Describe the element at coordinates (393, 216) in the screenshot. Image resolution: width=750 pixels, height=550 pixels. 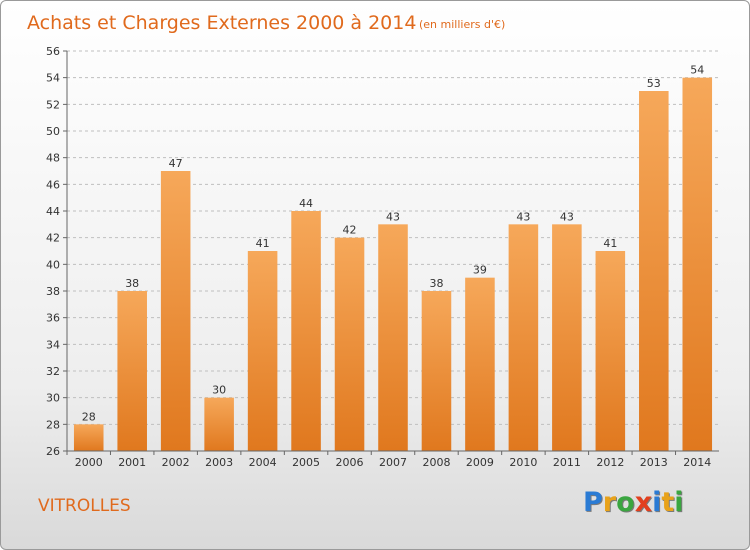
I see `data-label-2007: 43` at that location.